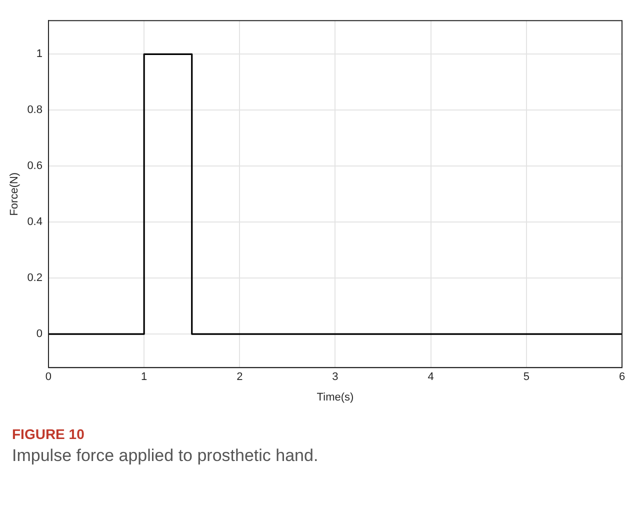 This screenshot has width=638, height=515. What do you see at coordinates (39, 334) in the screenshot?
I see `y-tick-label: 0` at bounding box center [39, 334].